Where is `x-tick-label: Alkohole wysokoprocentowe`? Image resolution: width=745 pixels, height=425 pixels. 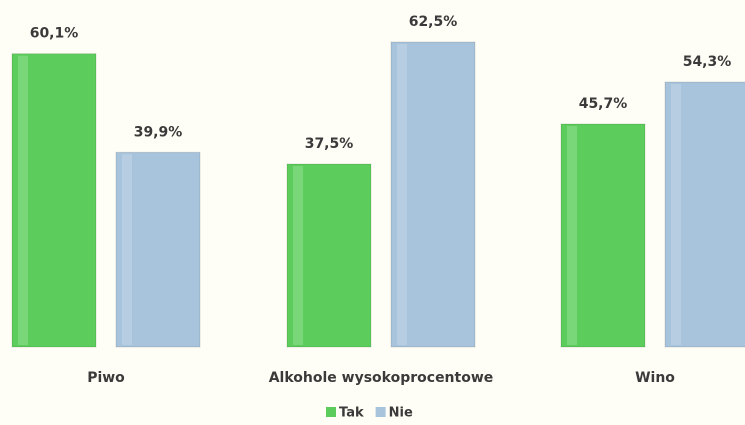
x-tick-label: Alkohole wysokoprocentowe is located at coordinates (381, 378).